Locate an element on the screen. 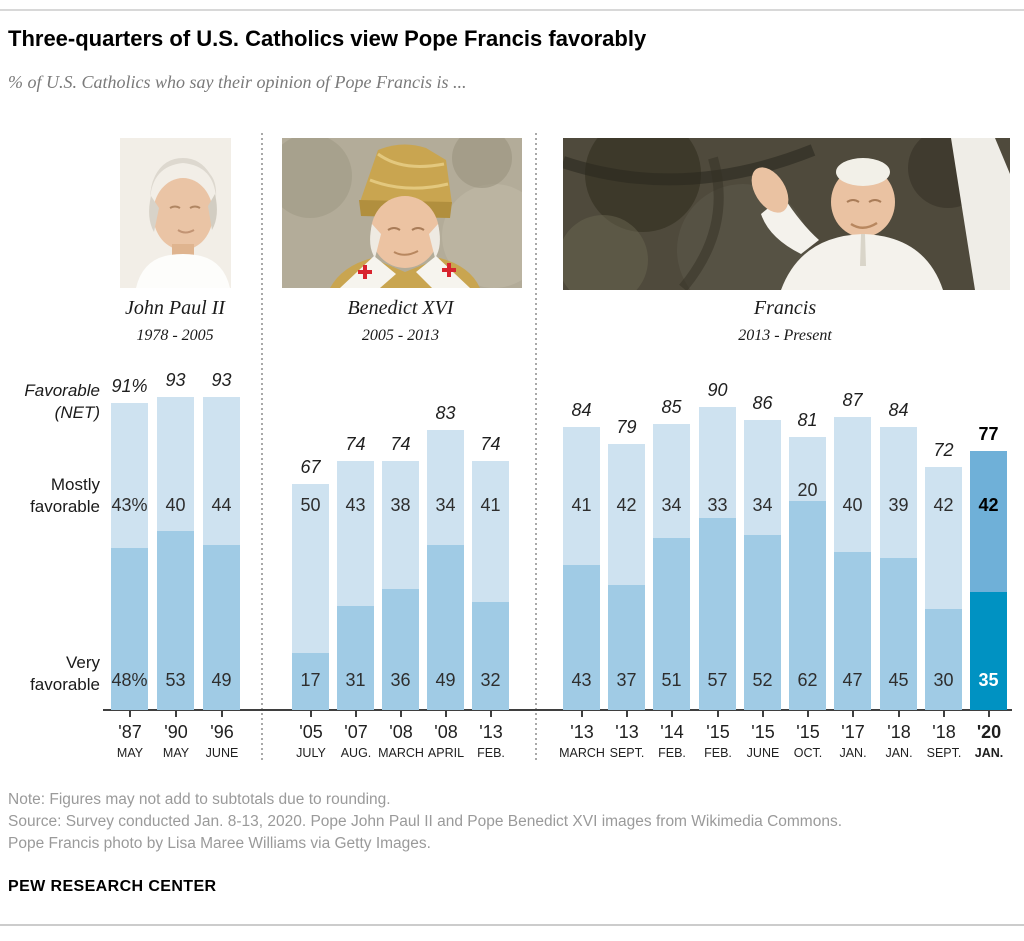  bar-very-label: 30 is located at coordinates (943, 680).